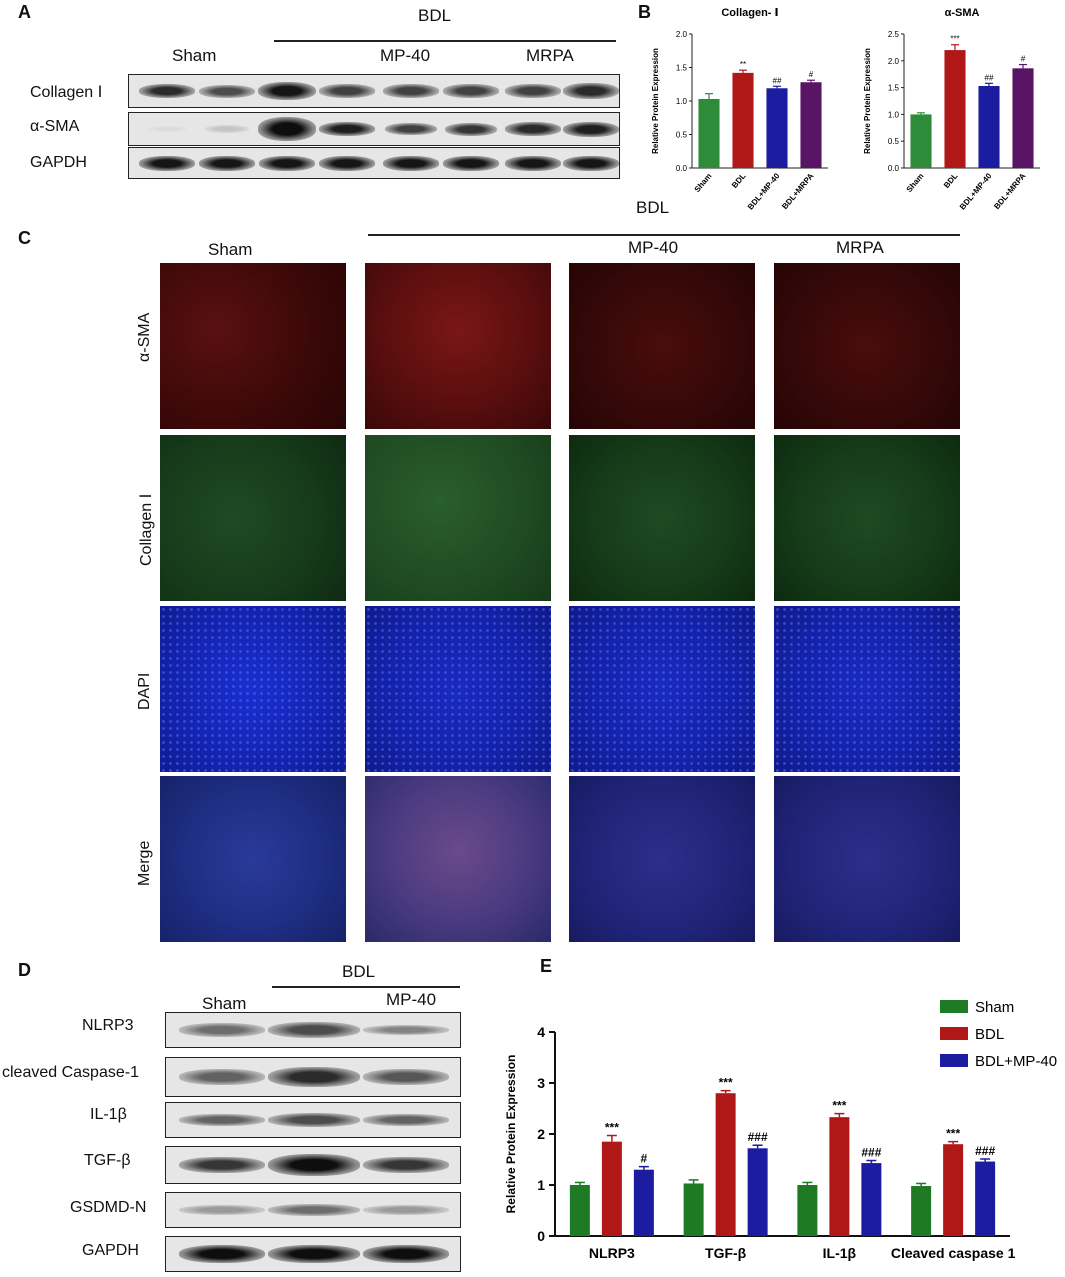  What do you see at coordinates (894, 114) in the screenshot?
I see `asma-chart-ytick-label: 1.0` at bounding box center [894, 114].